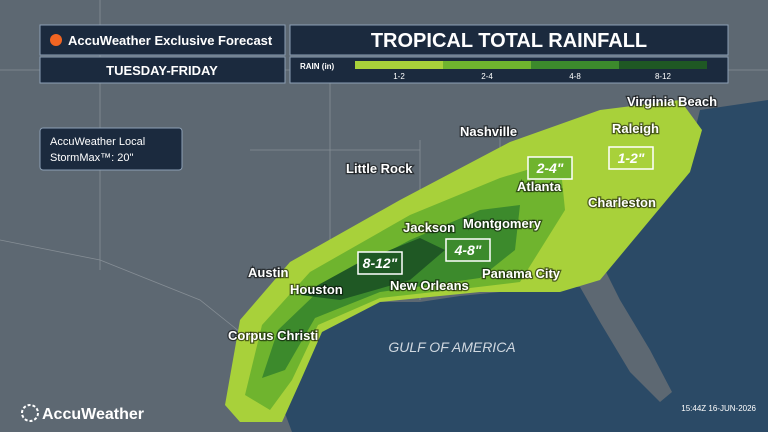 The height and width of the screenshot is (437, 768). Describe the element at coordinates (111, 149) in the screenshot. I see `stormmax-box` at that location.